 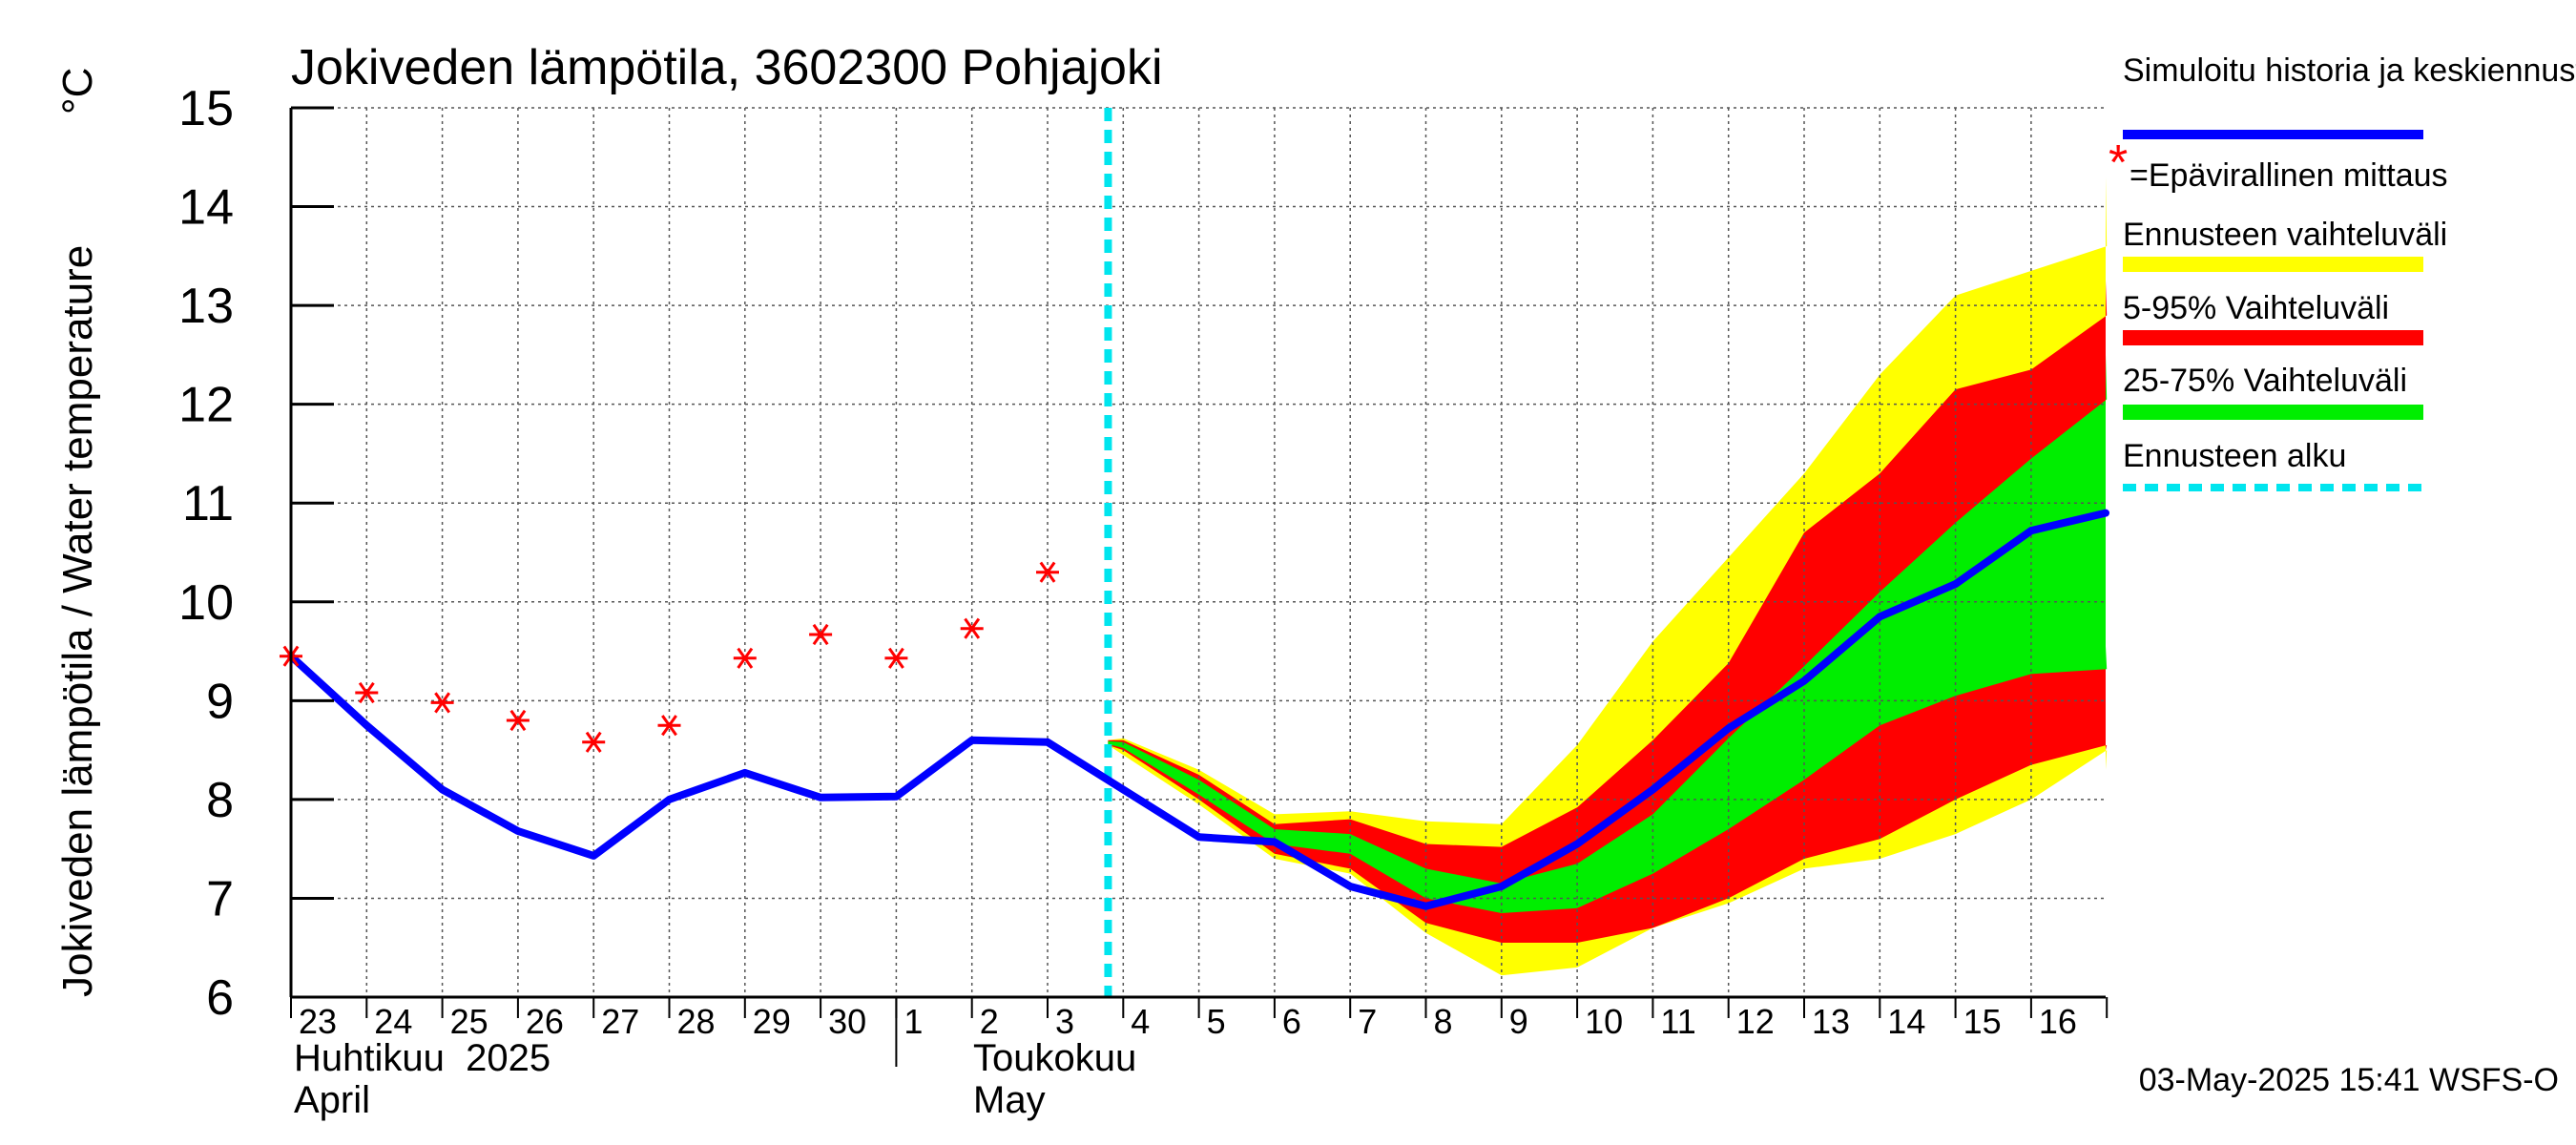 I want to click on x-tick-label: 6, so click(x=1291, y=1022).